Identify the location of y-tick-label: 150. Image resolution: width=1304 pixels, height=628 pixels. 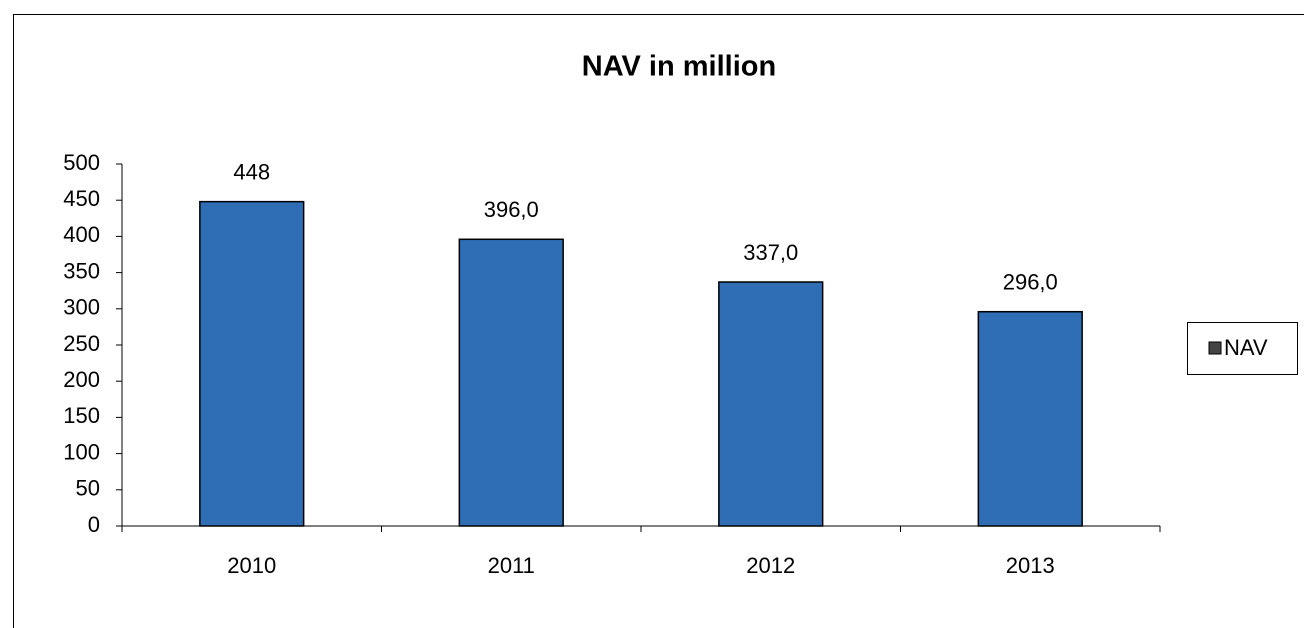
(81, 415).